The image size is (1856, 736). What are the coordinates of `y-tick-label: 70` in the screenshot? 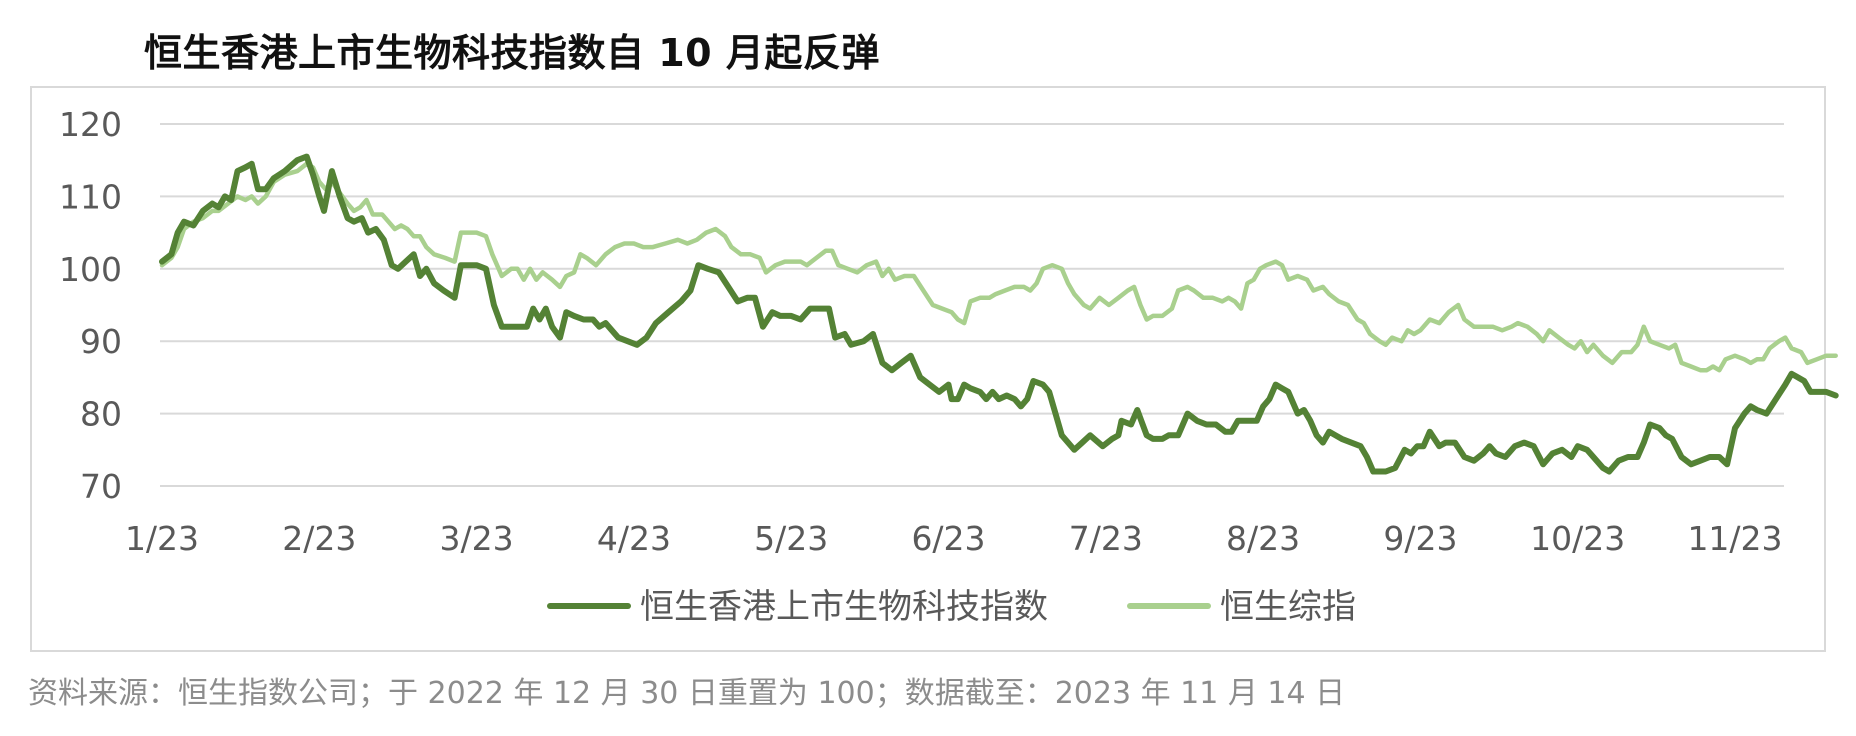 It's located at (101, 486).